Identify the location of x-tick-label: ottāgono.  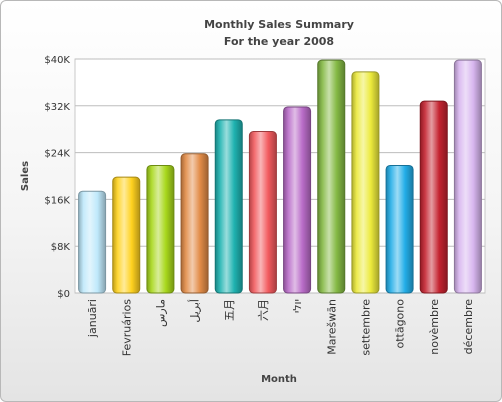
(400, 324).